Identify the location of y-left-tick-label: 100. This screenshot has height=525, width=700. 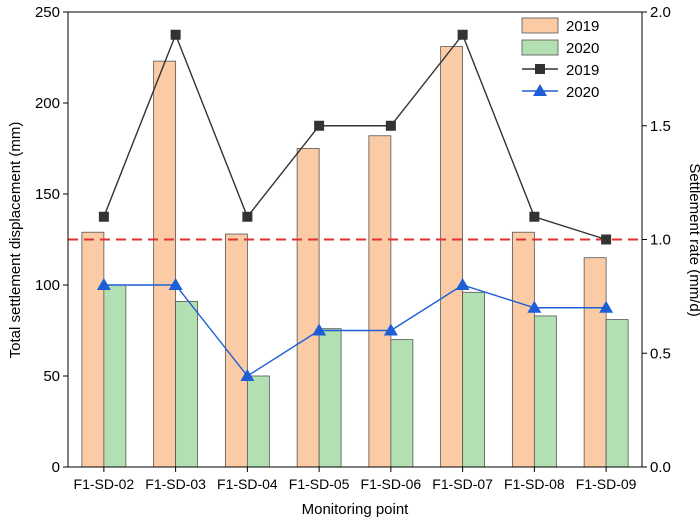
(47, 285).